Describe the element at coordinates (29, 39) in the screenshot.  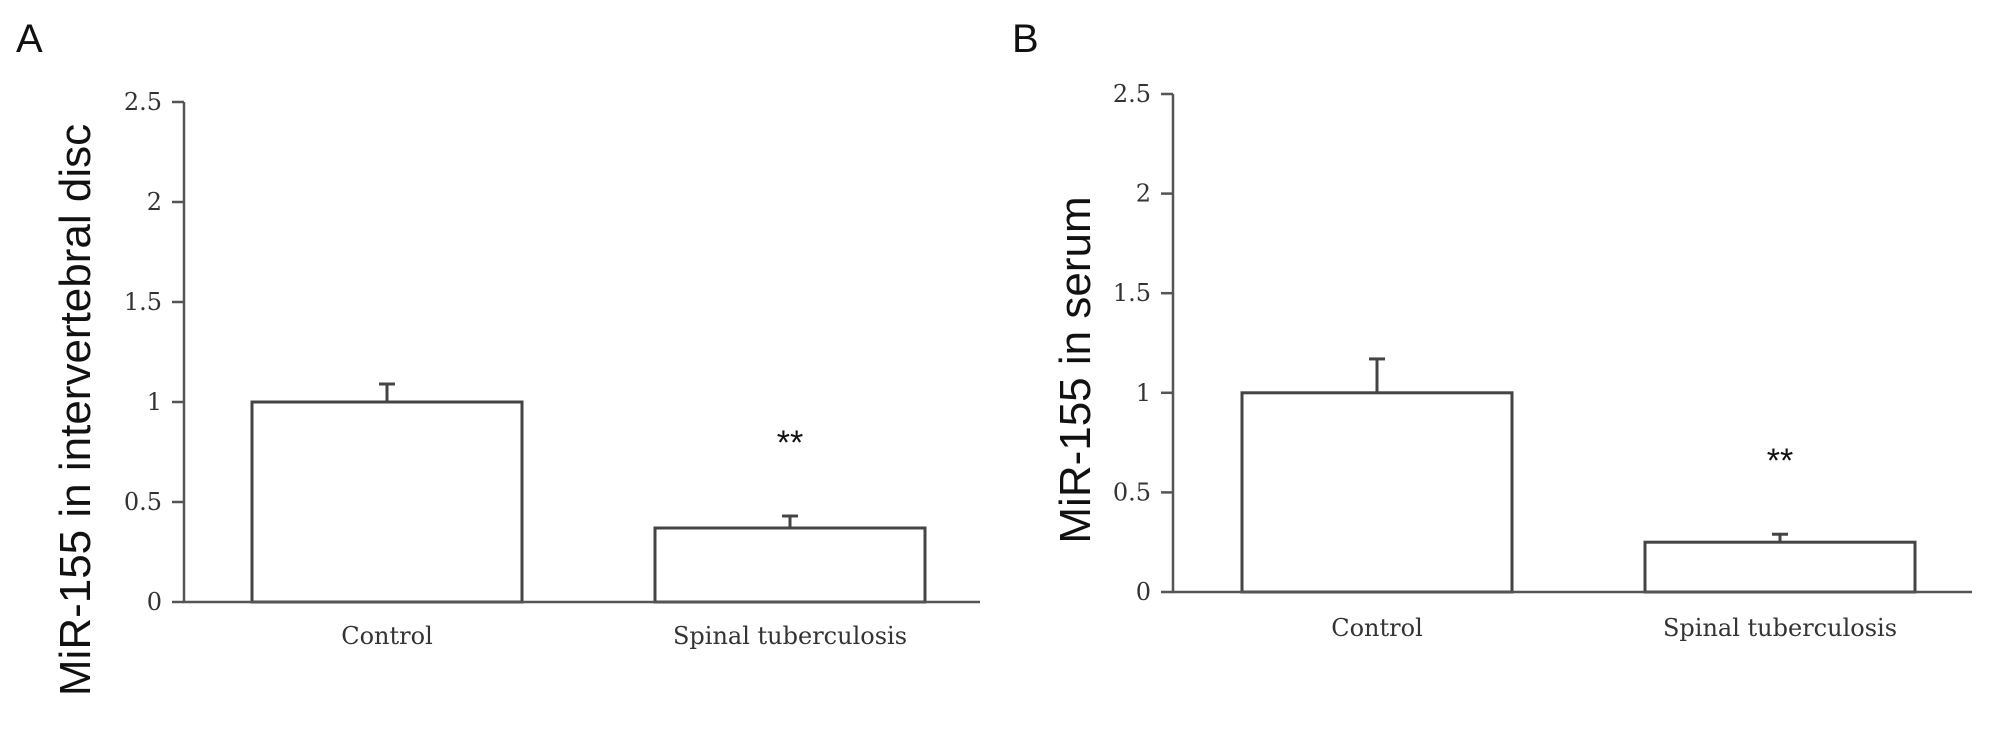
I see `panel-letter: A` at that location.